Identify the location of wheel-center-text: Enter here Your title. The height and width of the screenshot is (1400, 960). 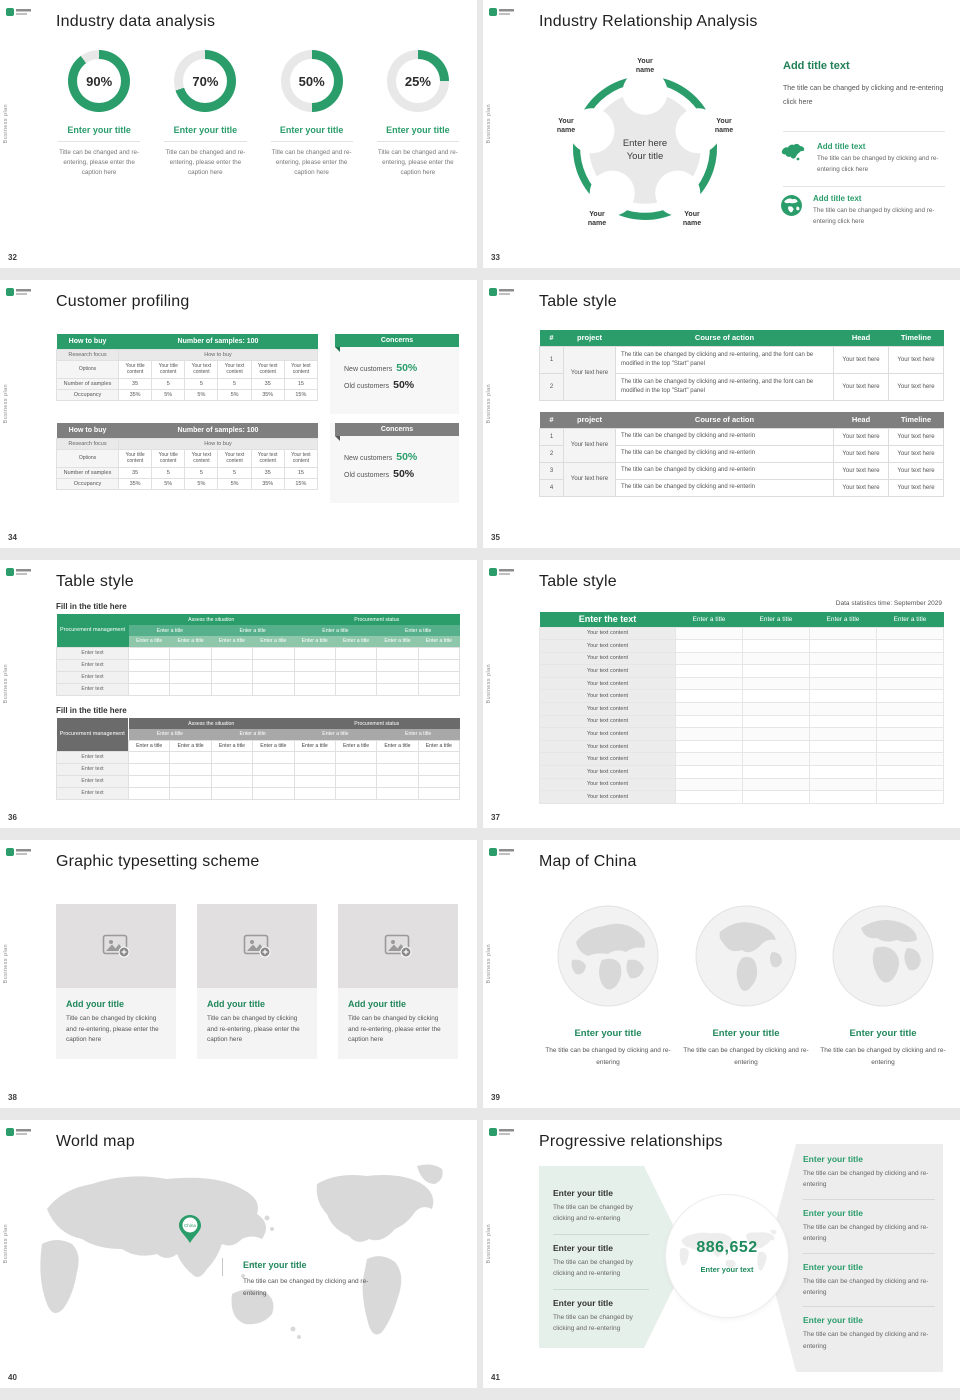
(645, 151).